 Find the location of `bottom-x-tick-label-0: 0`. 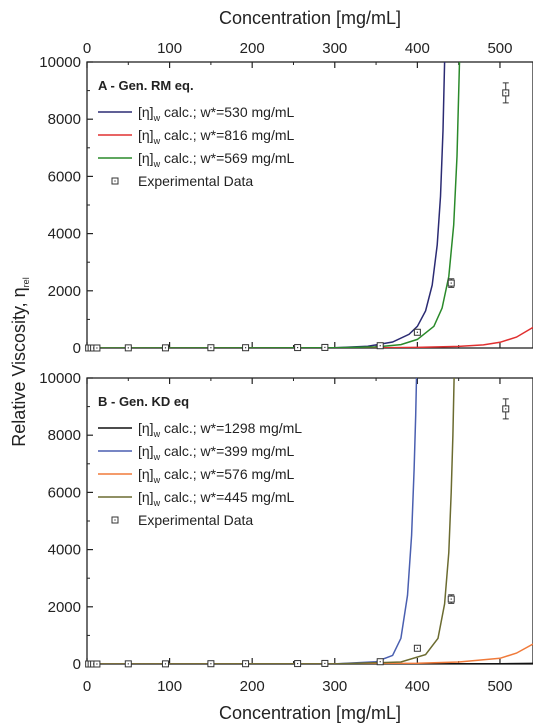

bottom-x-tick-label-0: 0 is located at coordinates (87, 686).